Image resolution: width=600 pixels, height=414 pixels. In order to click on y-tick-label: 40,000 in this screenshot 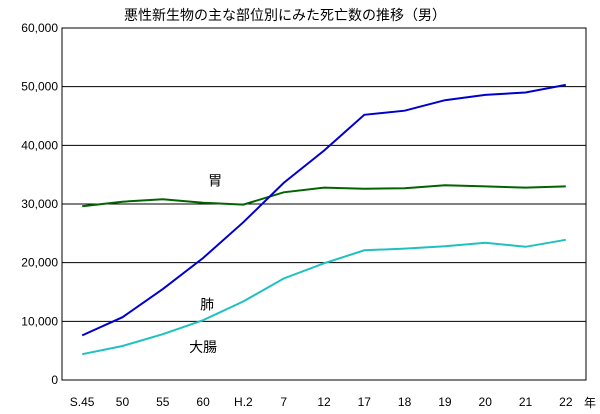, I will do `click(39, 145)`.